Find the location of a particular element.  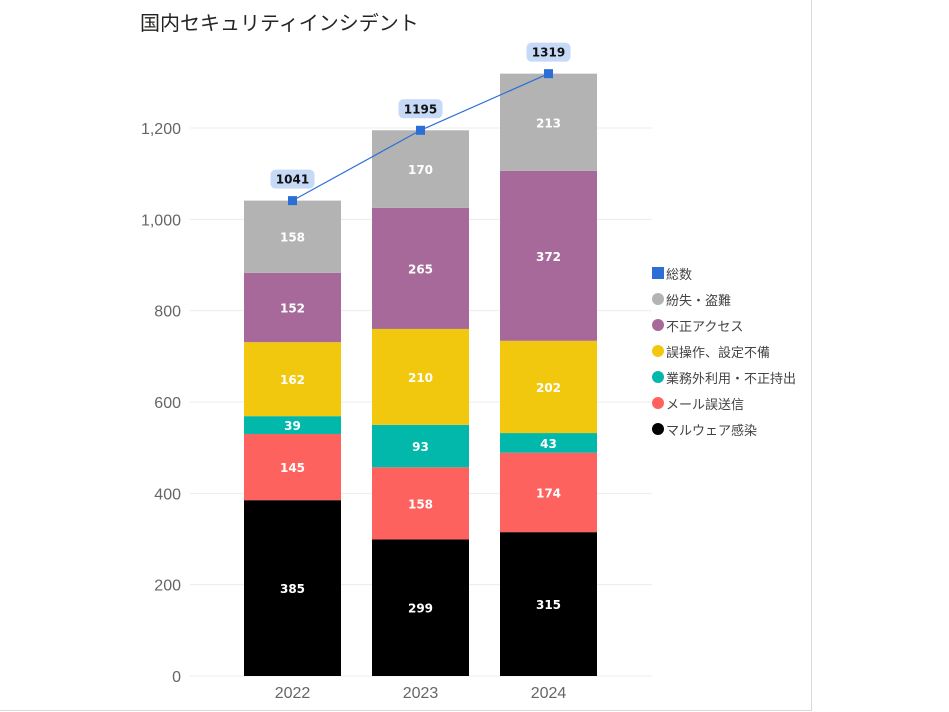

segment-value-label: 162 is located at coordinates (292, 380).